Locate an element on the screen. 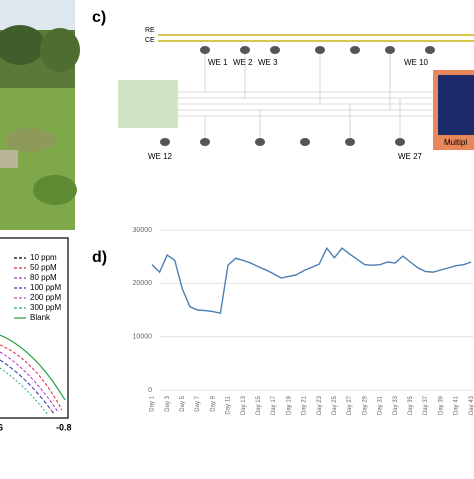 This screenshot has width=474, height=479. legend-label: 100 ppM is located at coordinates (45, 287).